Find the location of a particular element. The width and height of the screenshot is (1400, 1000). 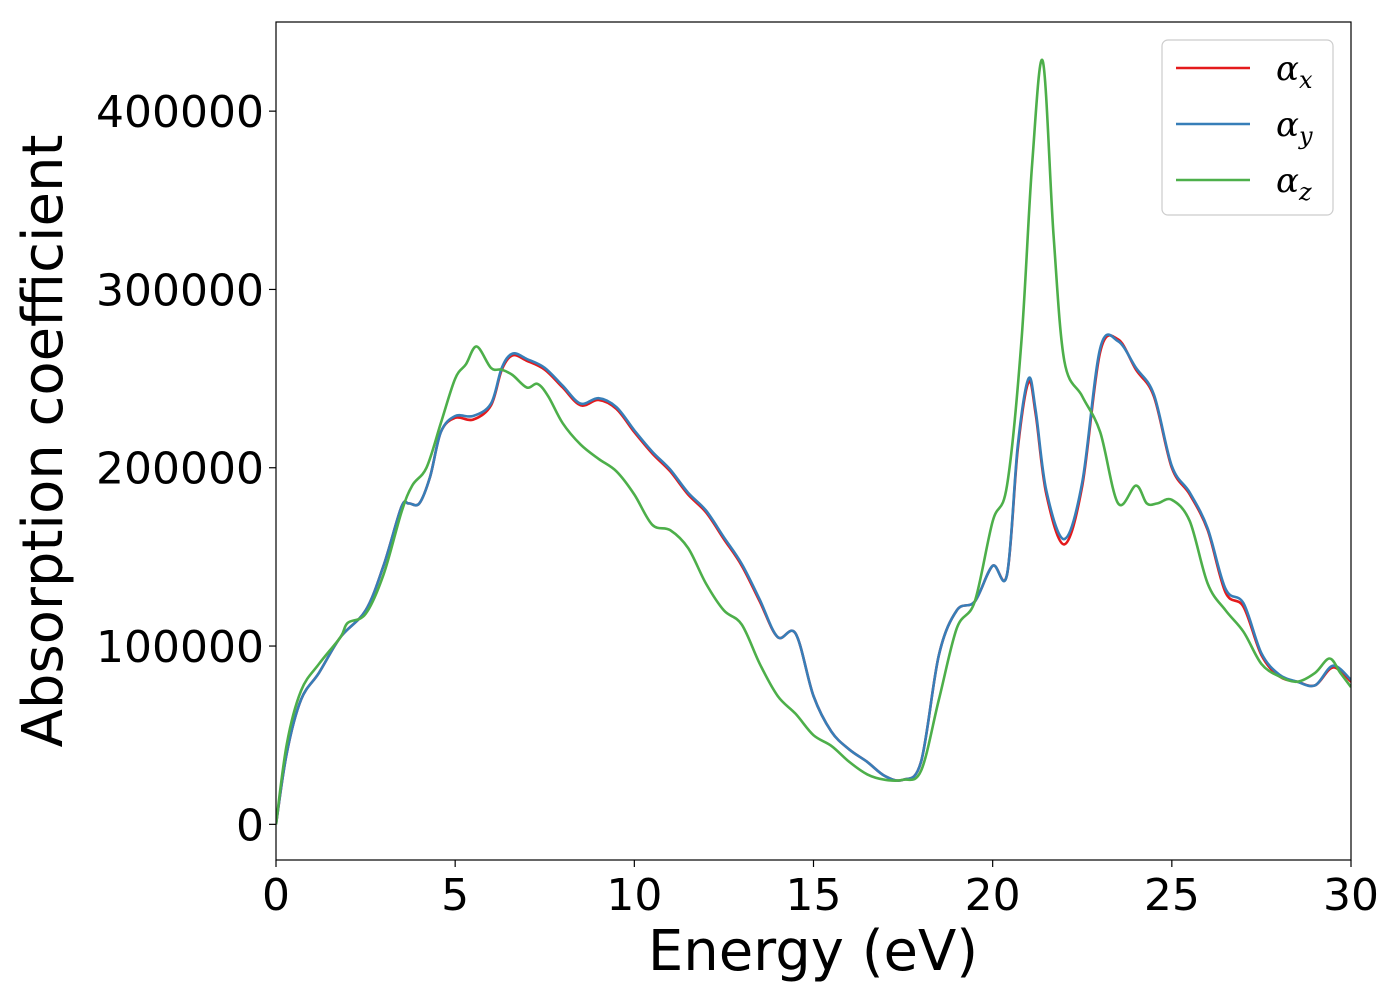

x-tick-label: 0 is located at coordinates (276, 895).